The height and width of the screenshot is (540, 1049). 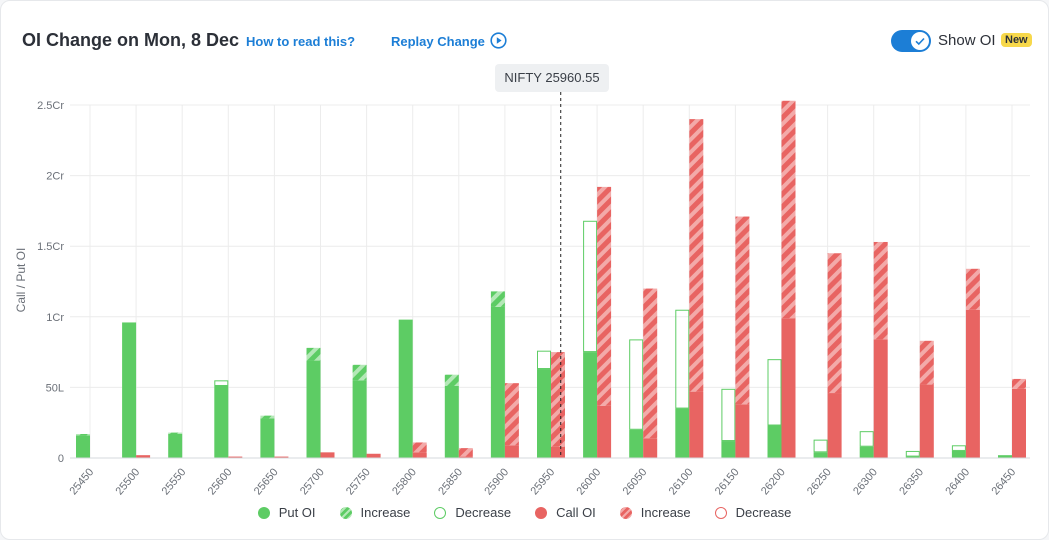 What do you see at coordinates (21, 280) in the screenshot?
I see `y-axis-label: Call / Put OI` at bounding box center [21, 280].